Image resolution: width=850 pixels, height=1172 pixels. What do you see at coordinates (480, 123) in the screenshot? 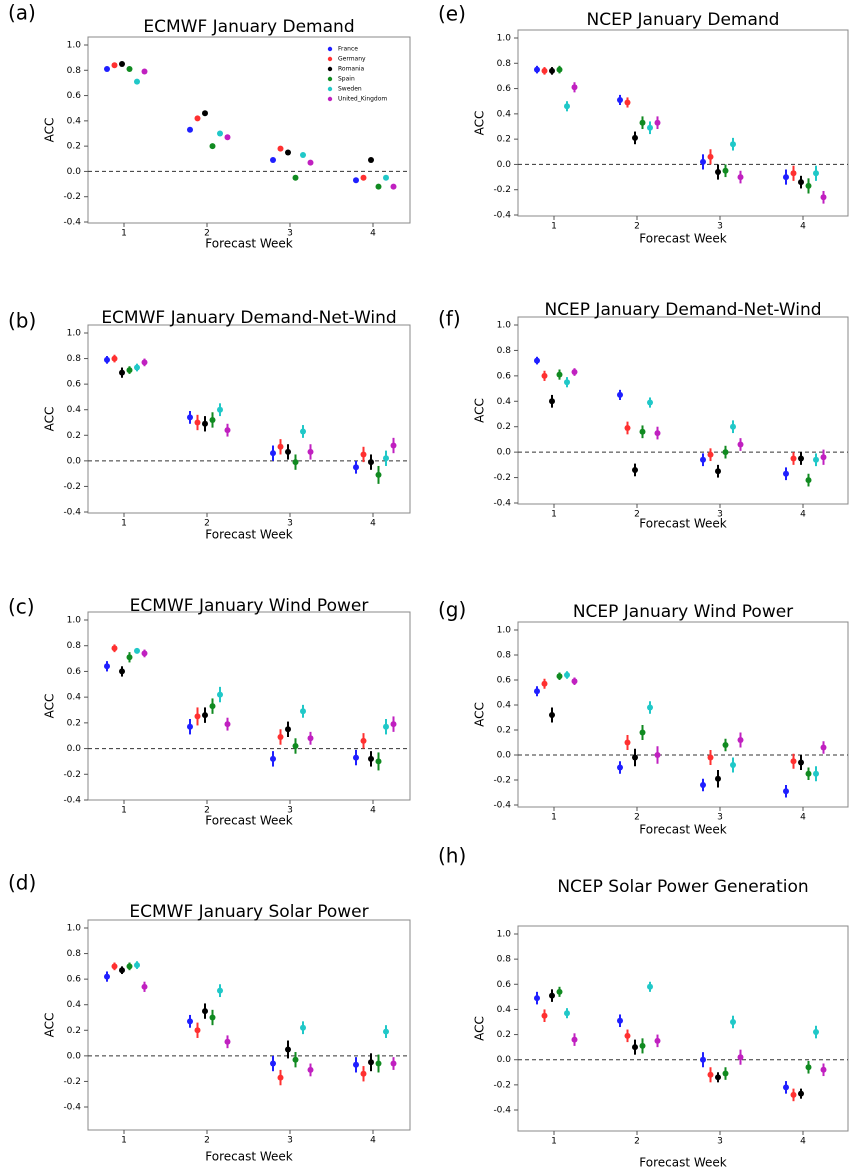
I see `y-axis-label: ACC` at bounding box center [480, 123].